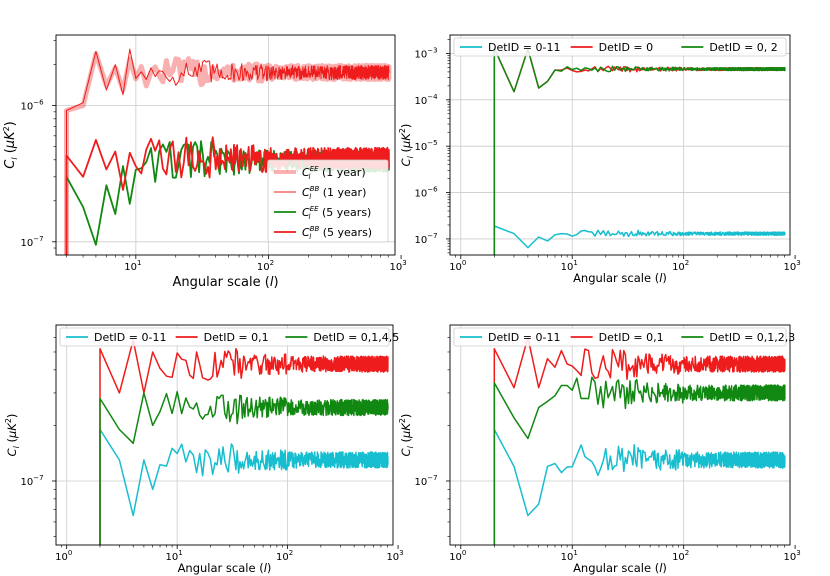 This screenshot has width=830, height=576. Describe the element at coordinates (752, 337) in the screenshot. I see `legend-entry: DetID = 0,1,2,3` at that location.